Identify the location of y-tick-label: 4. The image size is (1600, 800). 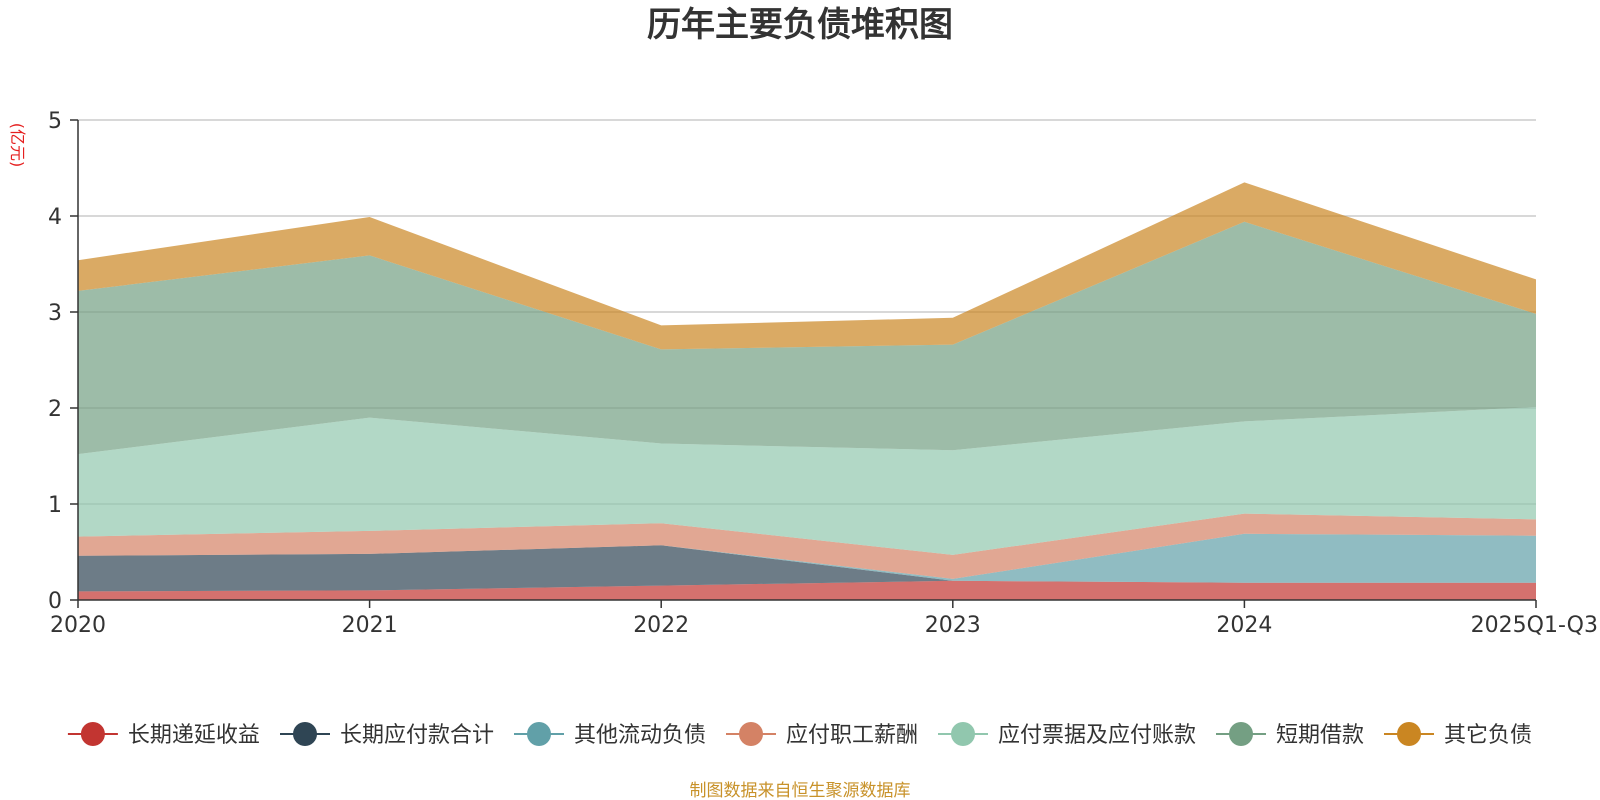
(55, 217).